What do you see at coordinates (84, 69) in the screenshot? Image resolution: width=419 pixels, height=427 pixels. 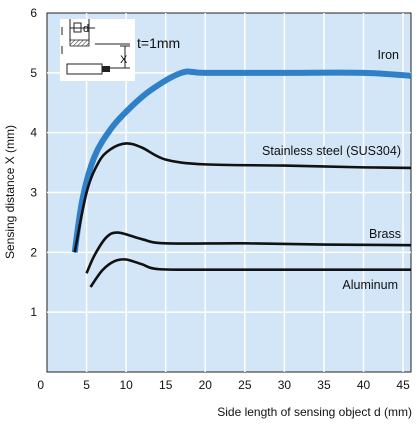 I see `inset-sensor-body` at bounding box center [84, 69].